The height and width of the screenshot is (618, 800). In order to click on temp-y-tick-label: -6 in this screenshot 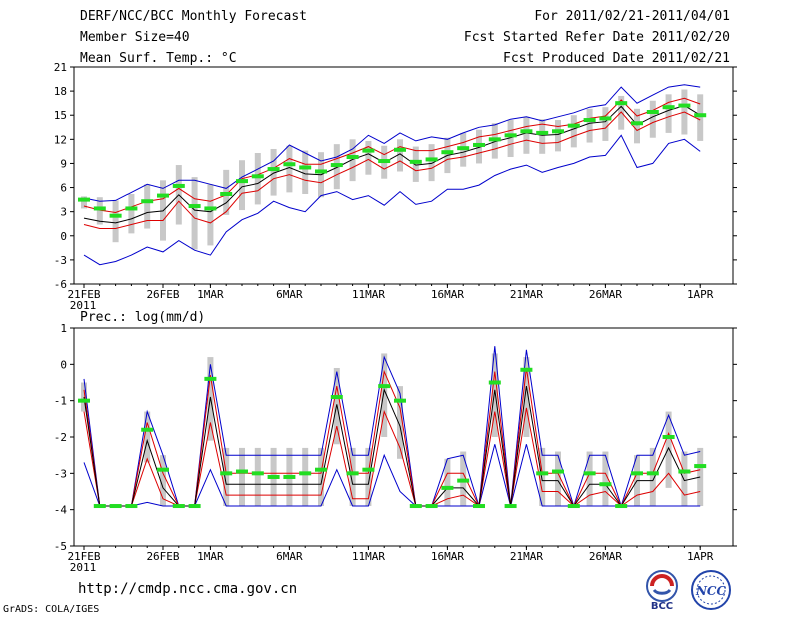, I will do `click(60, 284)`.